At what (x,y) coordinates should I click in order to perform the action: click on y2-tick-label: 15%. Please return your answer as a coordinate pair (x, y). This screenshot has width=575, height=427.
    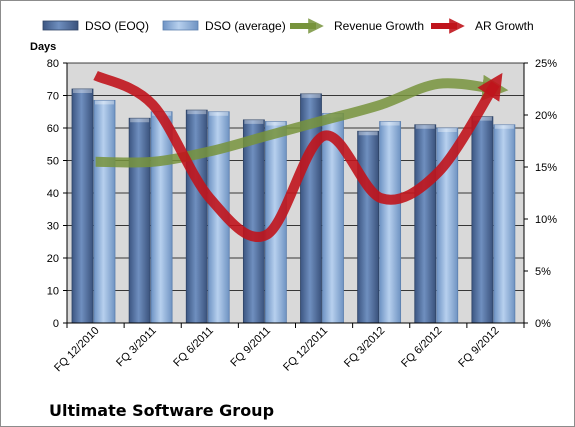
    Looking at the image, I should click on (546, 168).